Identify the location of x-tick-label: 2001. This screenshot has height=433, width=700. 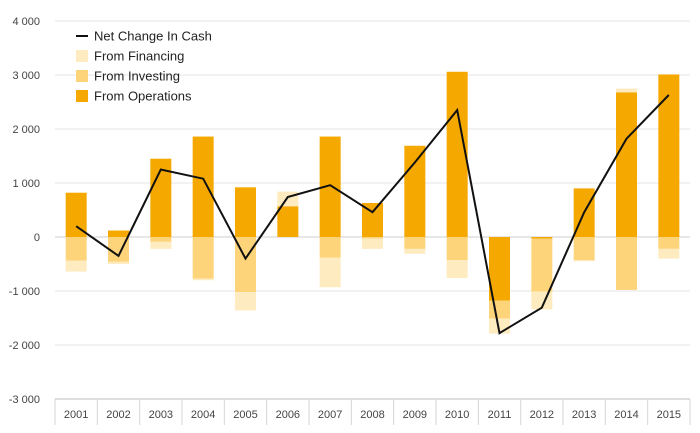
(76, 415).